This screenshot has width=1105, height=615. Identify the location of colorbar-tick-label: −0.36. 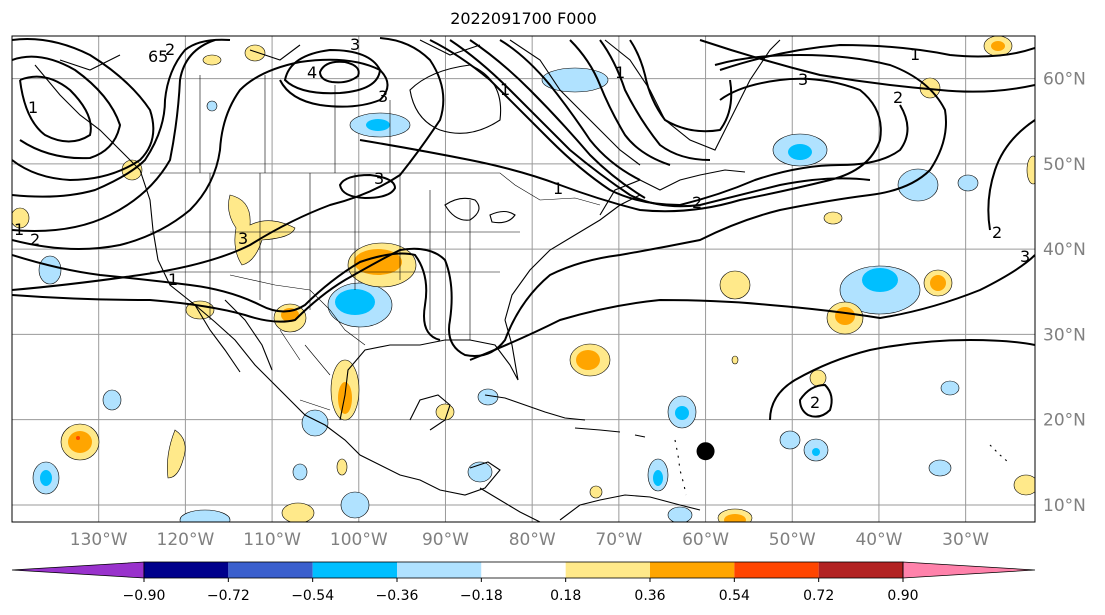
(397, 596).